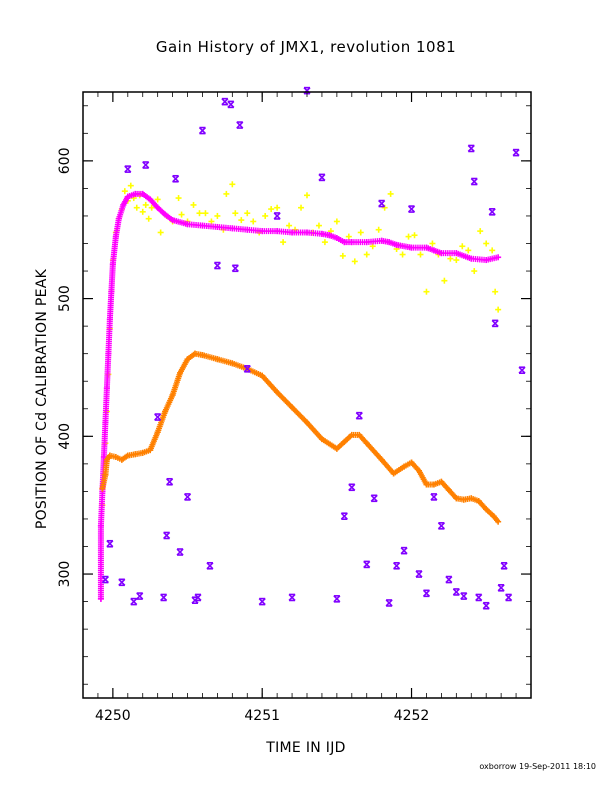 The image size is (612, 792). I want to click on y-axis-label: POSITION OF Cd CALIBRATION PEAK, so click(42, 399).